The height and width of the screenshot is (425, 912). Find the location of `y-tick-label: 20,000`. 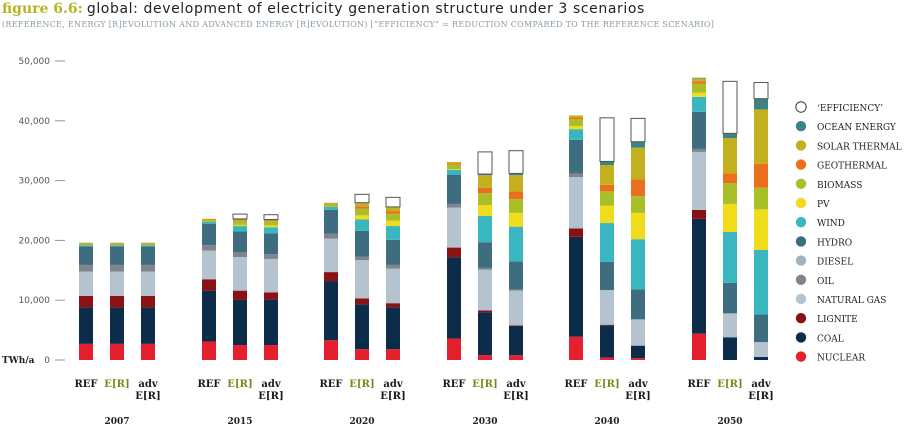

y-tick-label: 20,000 is located at coordinates (35, 241).